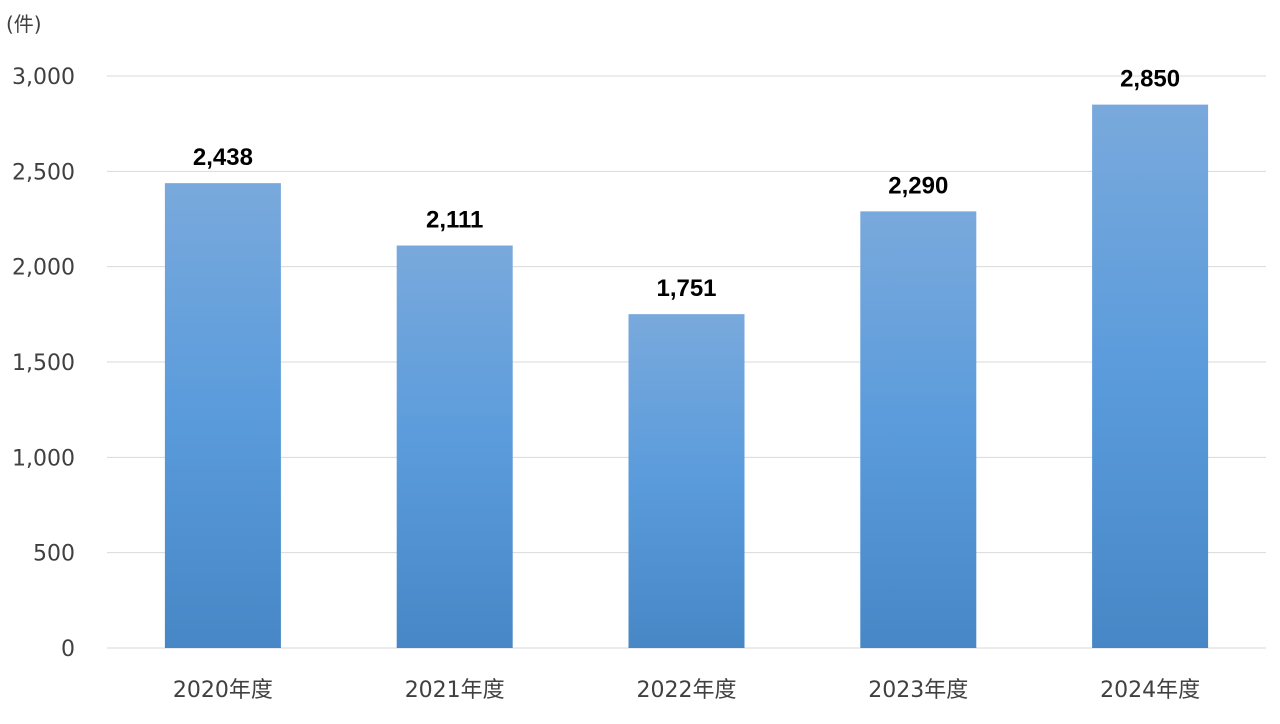 Image resolution: width=1280 pixels, height=724 pixels. I want to click on y-tick-label: 1,000, so click(43, 458).